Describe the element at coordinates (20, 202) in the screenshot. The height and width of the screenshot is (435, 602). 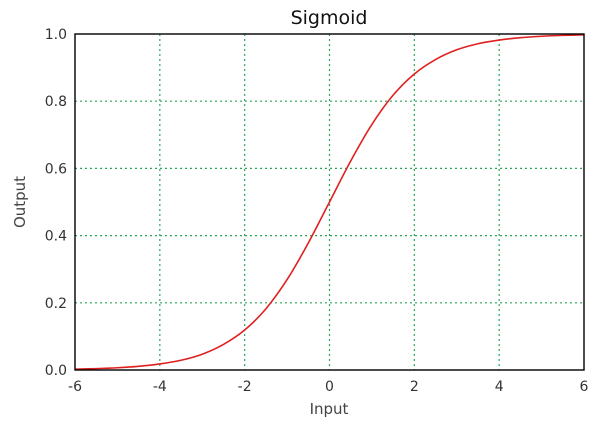
I see `y-axis-label: Output` at that location.